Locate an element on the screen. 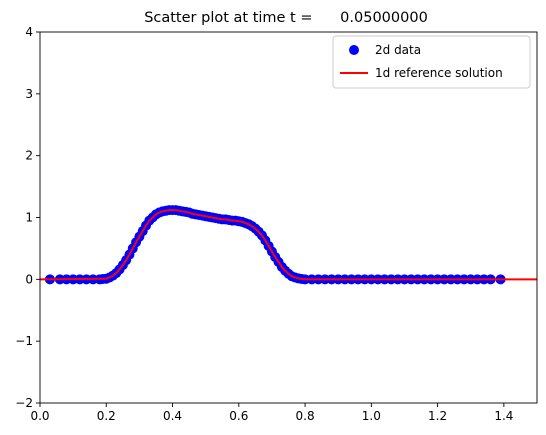 The width and height of the screenshot is (546, 435). y-tick-label: 3 is located at coordinates (29, 94).